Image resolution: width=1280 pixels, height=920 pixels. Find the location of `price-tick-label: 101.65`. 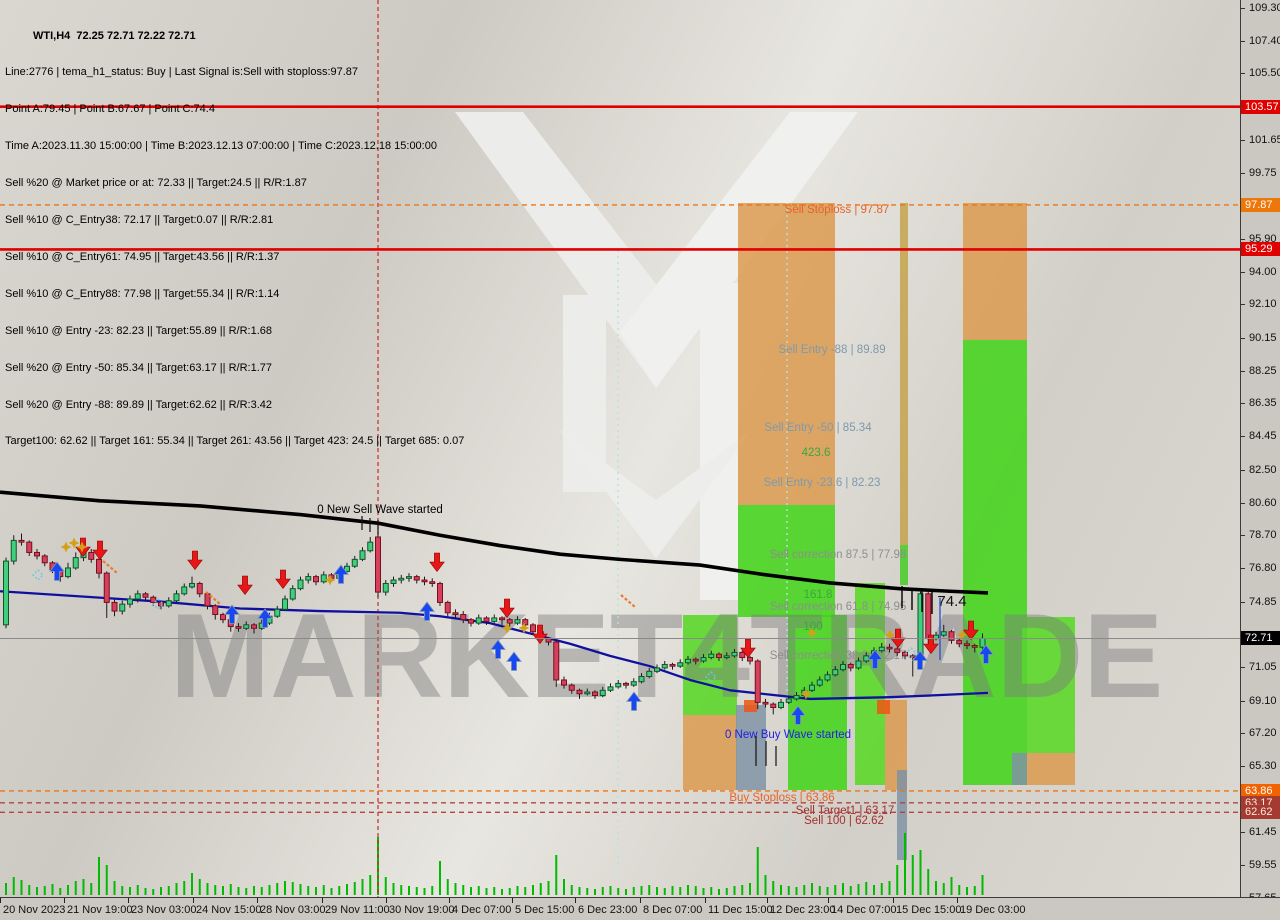

price-tick-label: 101.65 is located at coordinates (1264, 139).